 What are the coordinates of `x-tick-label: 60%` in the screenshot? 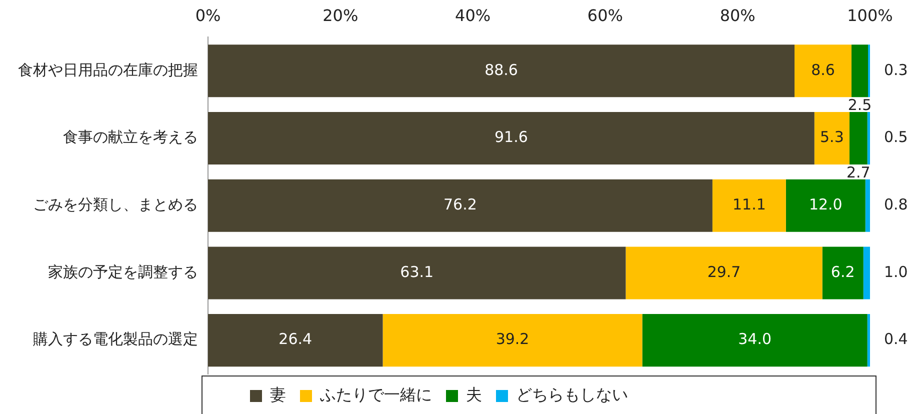 It's located at (605, 15).